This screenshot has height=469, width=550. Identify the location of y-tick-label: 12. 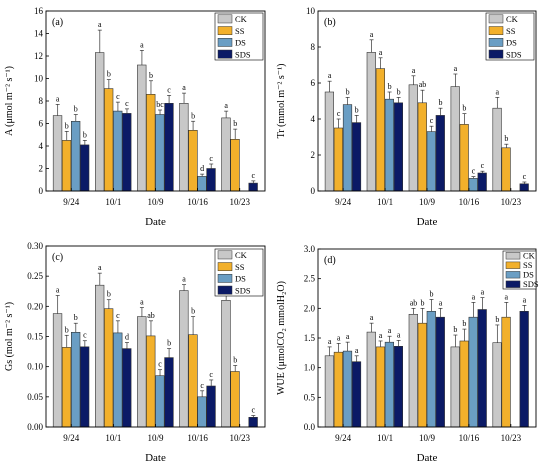
(38, 56).